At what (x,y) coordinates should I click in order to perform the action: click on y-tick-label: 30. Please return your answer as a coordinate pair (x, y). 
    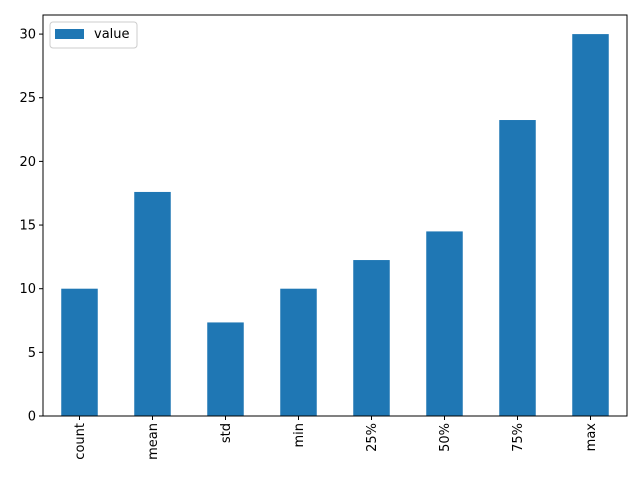
    Looking at the image, I should click on (27, 35).